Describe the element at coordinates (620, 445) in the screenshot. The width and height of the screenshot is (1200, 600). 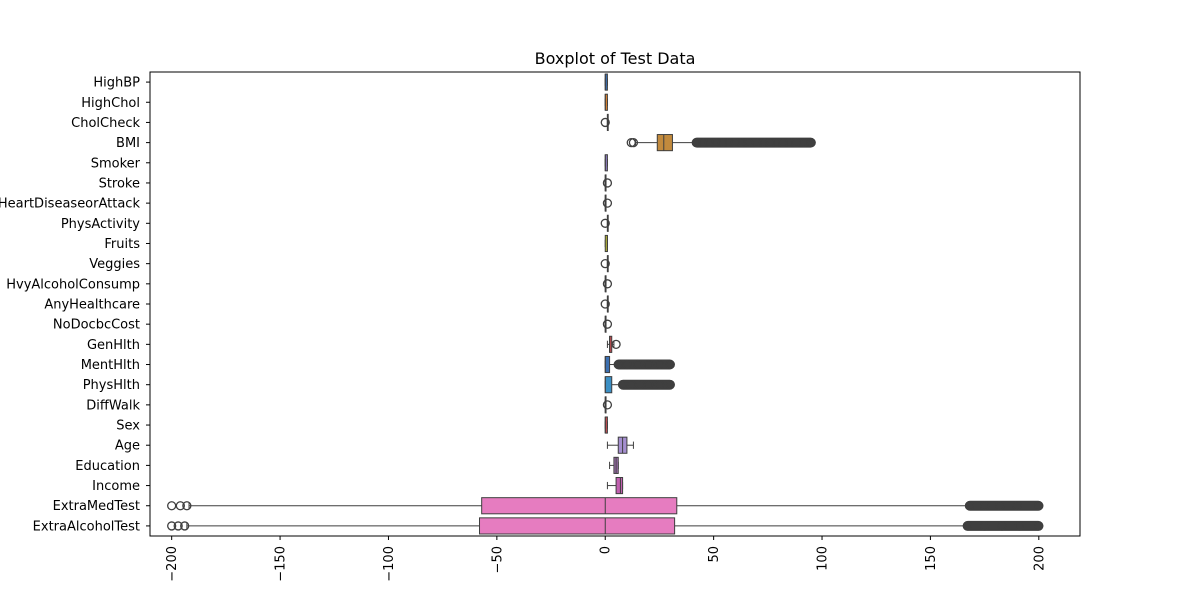
I see `boxplot-Age` at that location.